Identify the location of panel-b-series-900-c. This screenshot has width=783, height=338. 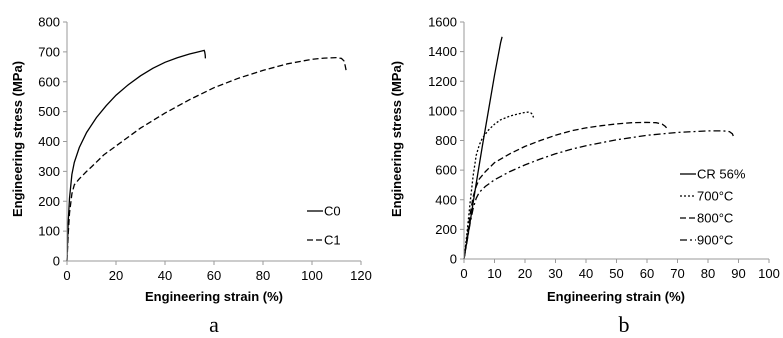
(599, 195).